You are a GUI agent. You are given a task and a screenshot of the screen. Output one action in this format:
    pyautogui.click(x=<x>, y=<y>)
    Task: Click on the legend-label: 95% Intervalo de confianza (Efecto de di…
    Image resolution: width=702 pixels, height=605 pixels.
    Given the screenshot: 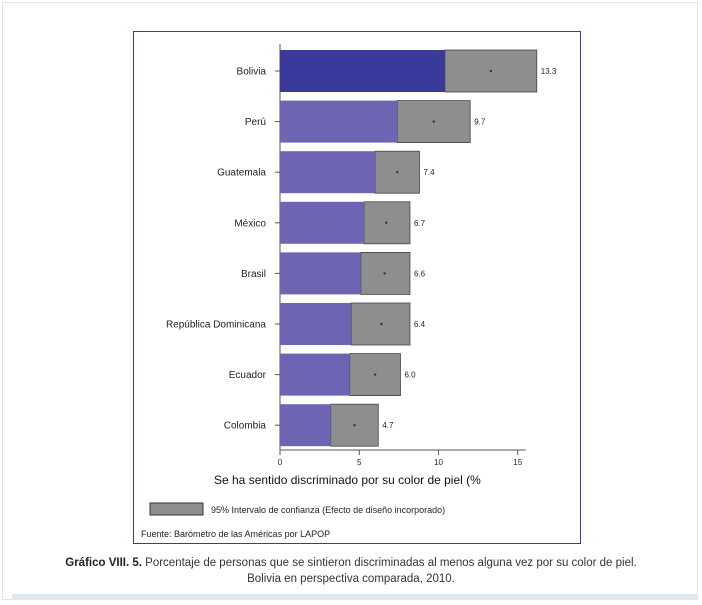 What is the action you would take?
    pyautogui.click(x=328, y=510)
    